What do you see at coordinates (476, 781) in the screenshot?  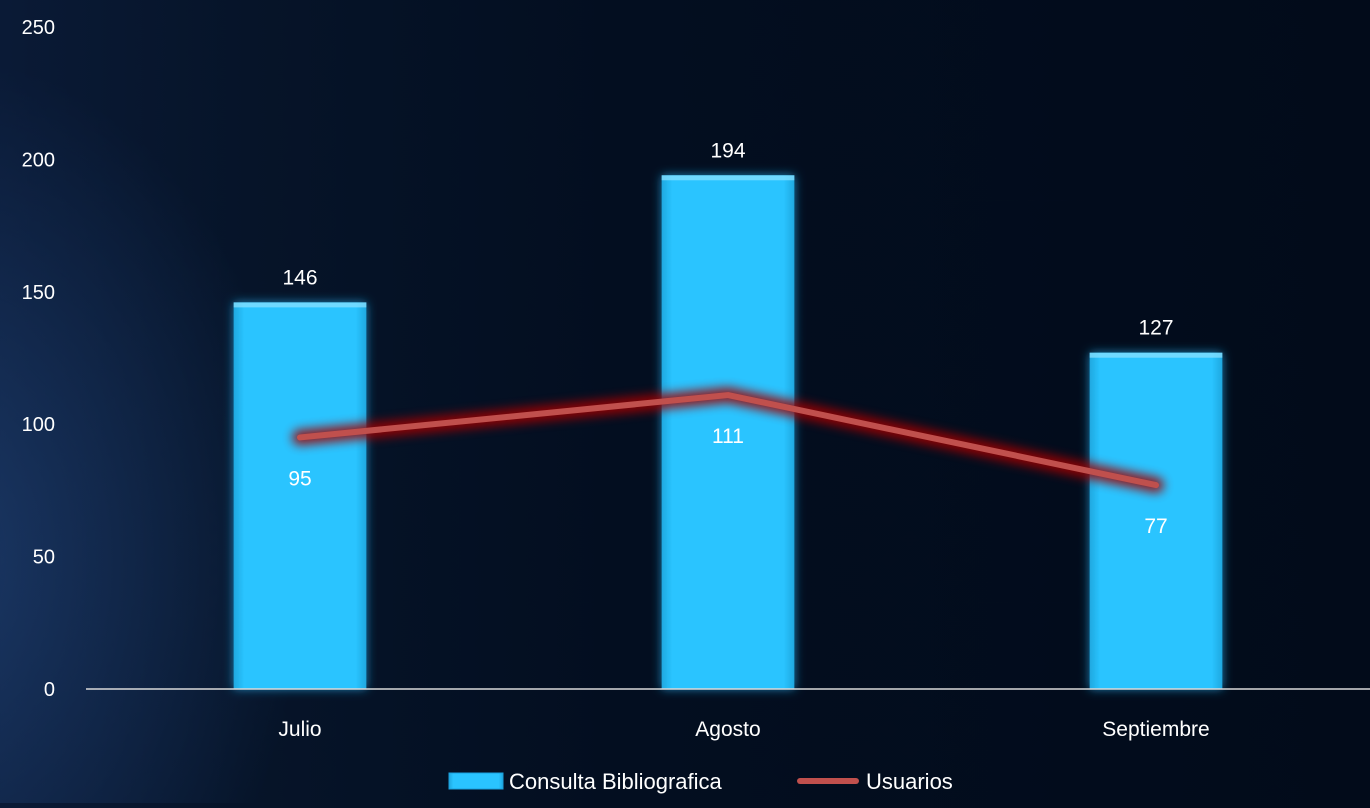 I see `legend-swatch-bar` at bounding box center [476, 781].